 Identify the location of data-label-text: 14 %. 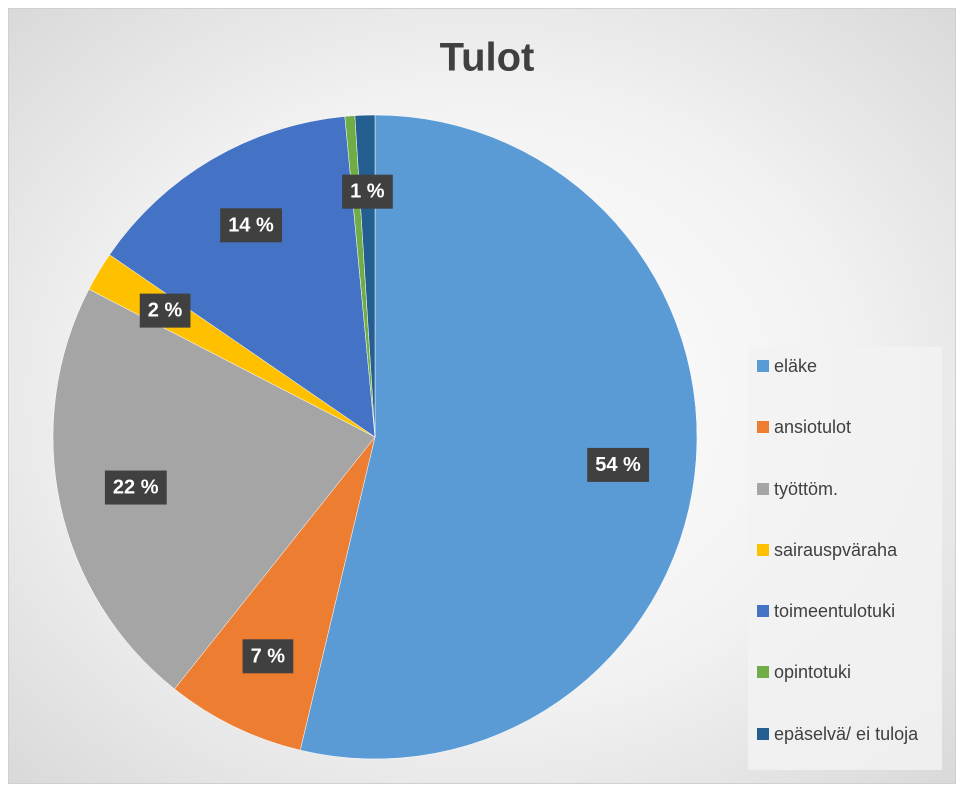
(251, 225).